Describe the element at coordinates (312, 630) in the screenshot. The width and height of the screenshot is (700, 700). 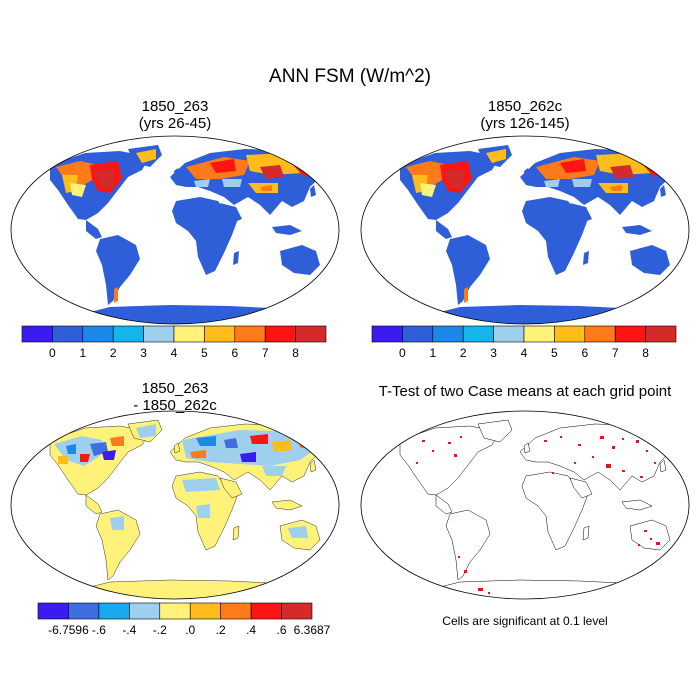
I see `diff-colorbar-tick-label: 6.3687` at that location.